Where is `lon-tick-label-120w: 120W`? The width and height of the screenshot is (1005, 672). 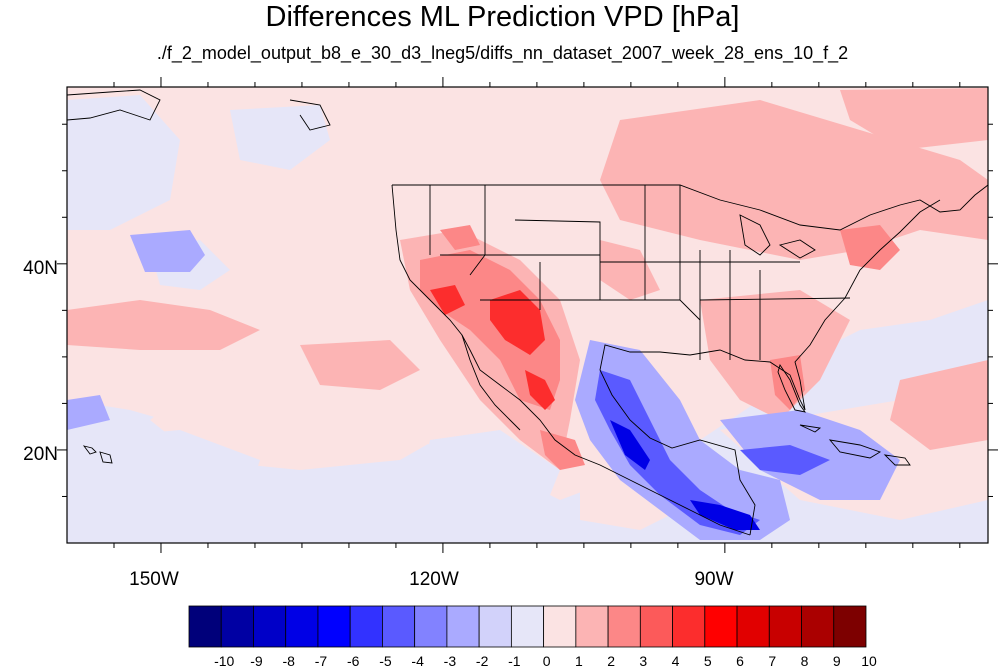 lon-tick-label-120w: 120W is located at coordinates (434, 579).